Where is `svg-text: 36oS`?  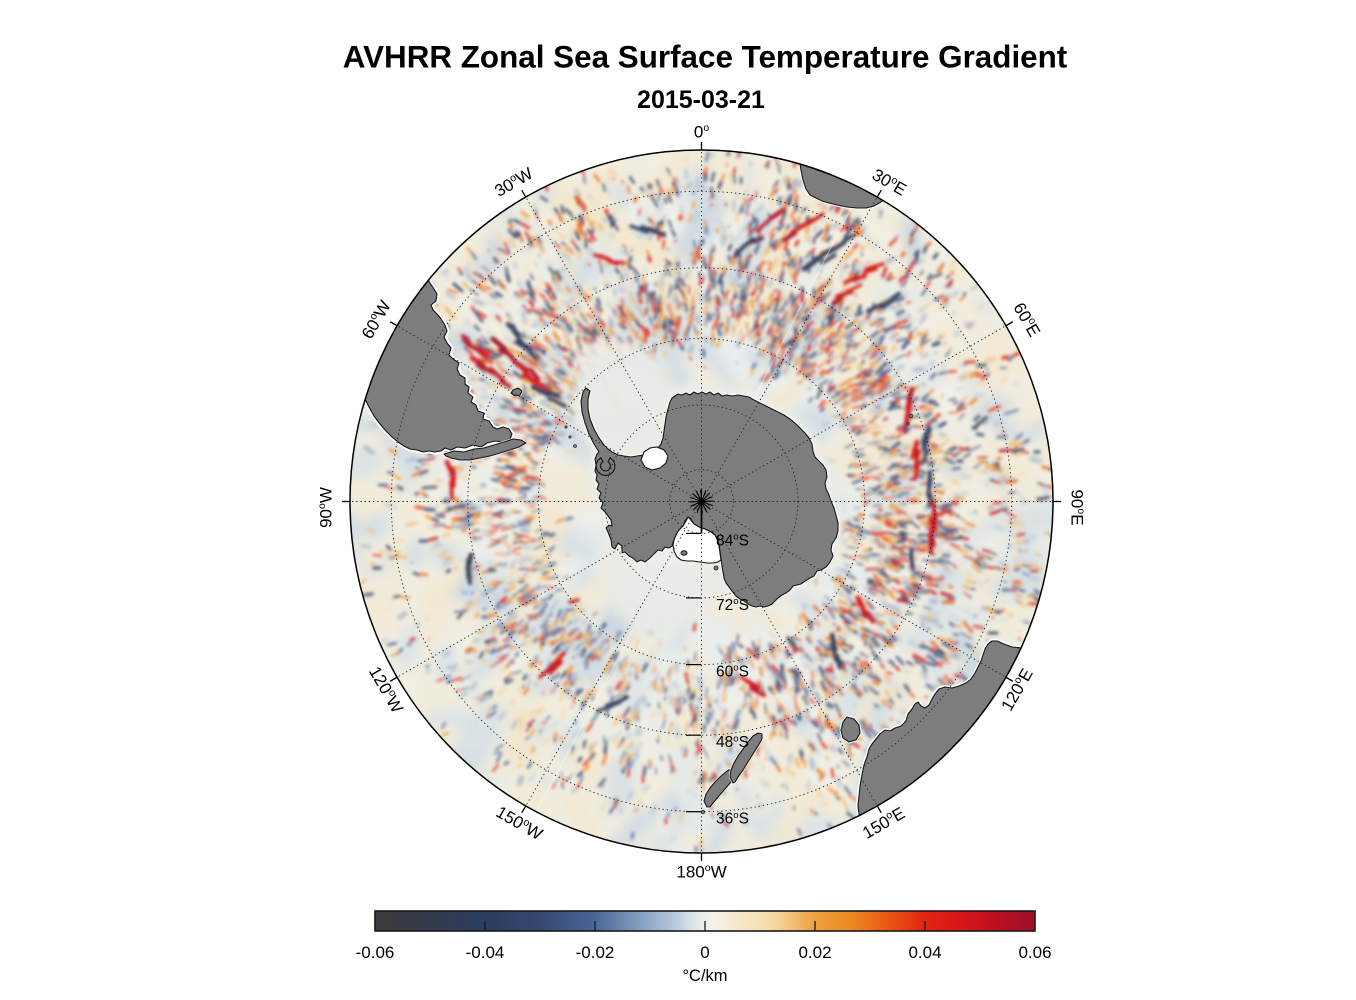
svg-text: 36oS is located at coordinates (732, 819).